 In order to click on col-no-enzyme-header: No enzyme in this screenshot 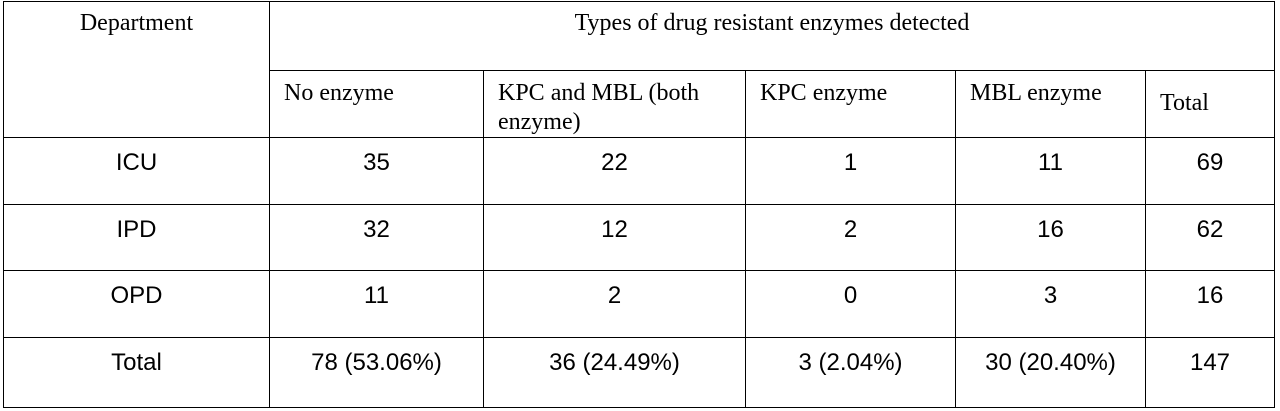, I will do `click(376, 104)`.